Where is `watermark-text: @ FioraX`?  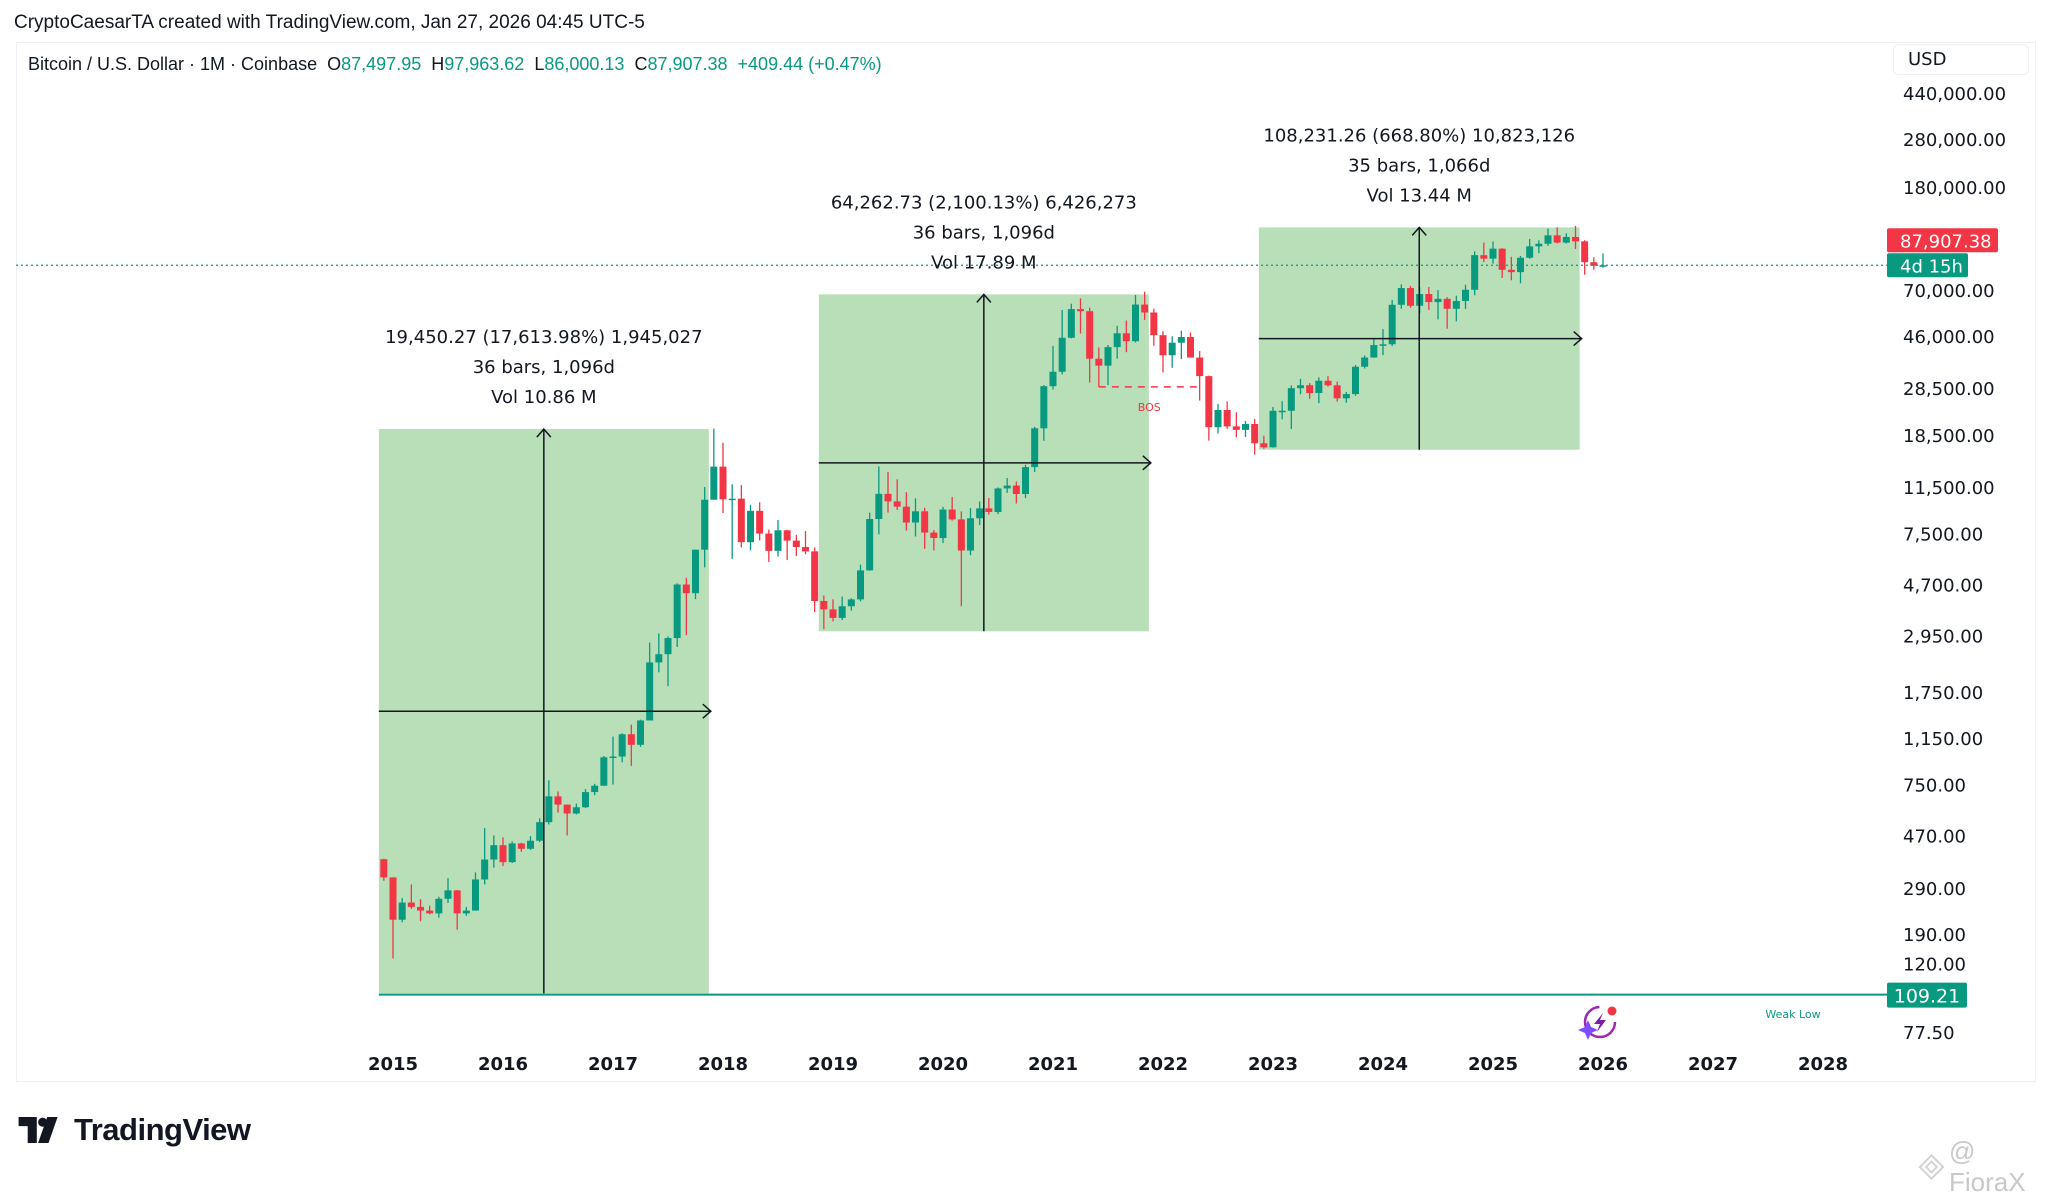
watermark-text: @ FioraX is located at coordinates (1987, 1166).